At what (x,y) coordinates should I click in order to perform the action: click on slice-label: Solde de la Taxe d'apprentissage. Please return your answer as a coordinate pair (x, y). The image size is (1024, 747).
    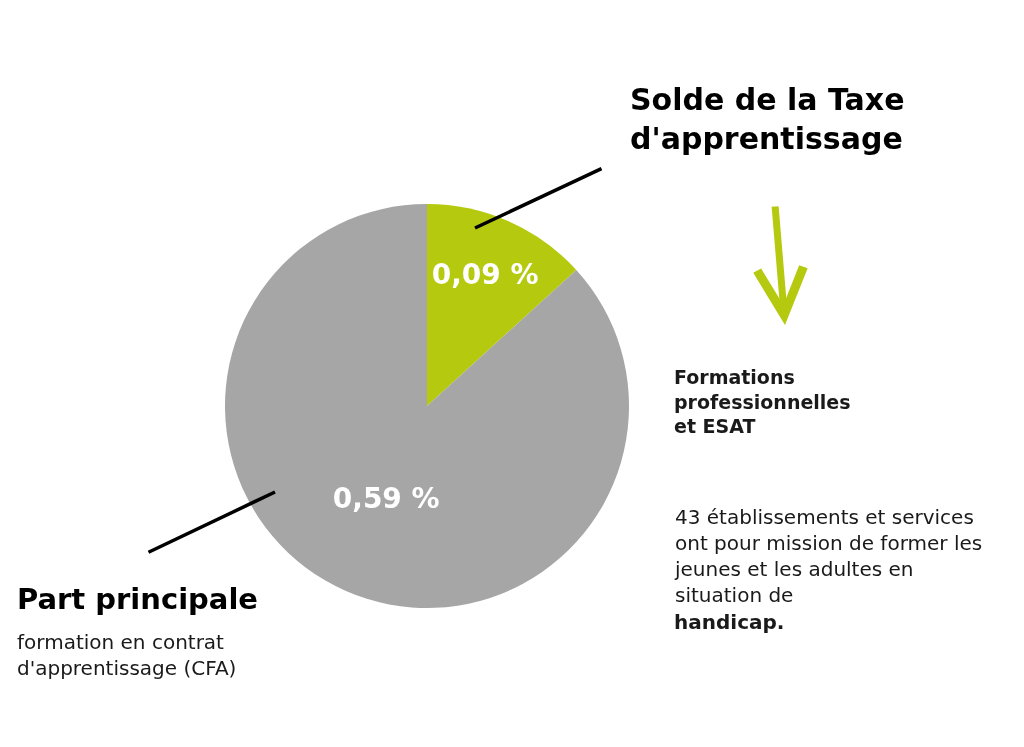
    Looking at the image, I should click on (767, 119).